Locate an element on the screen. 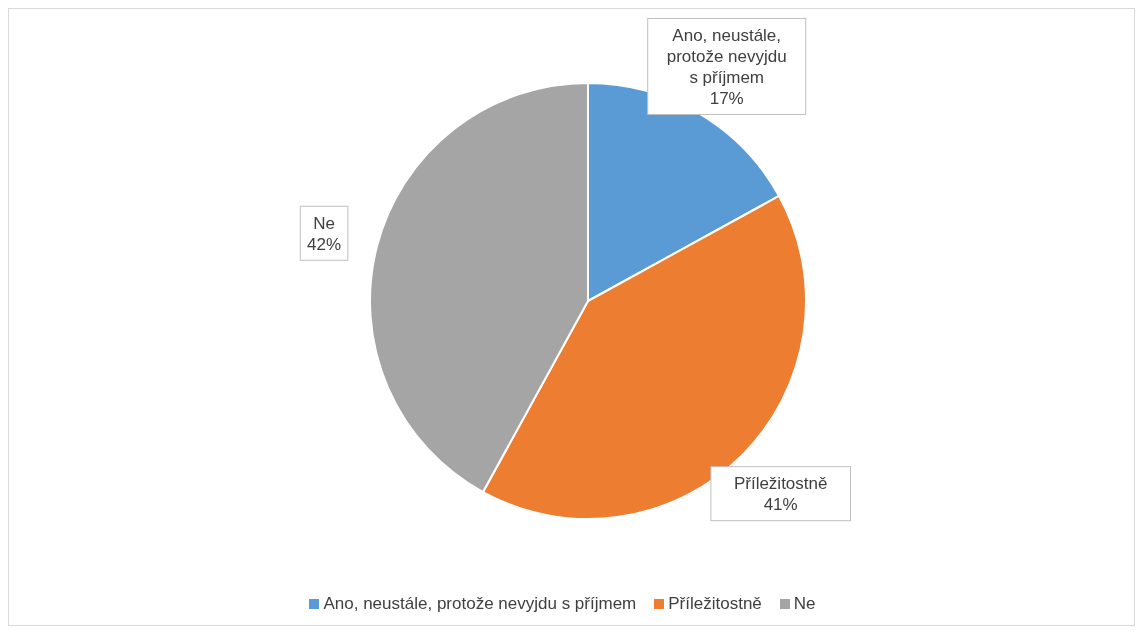 The width and height of the screenshot is (1143, 634). slice-label: Příležitostně is located at coordinates (780, 484).